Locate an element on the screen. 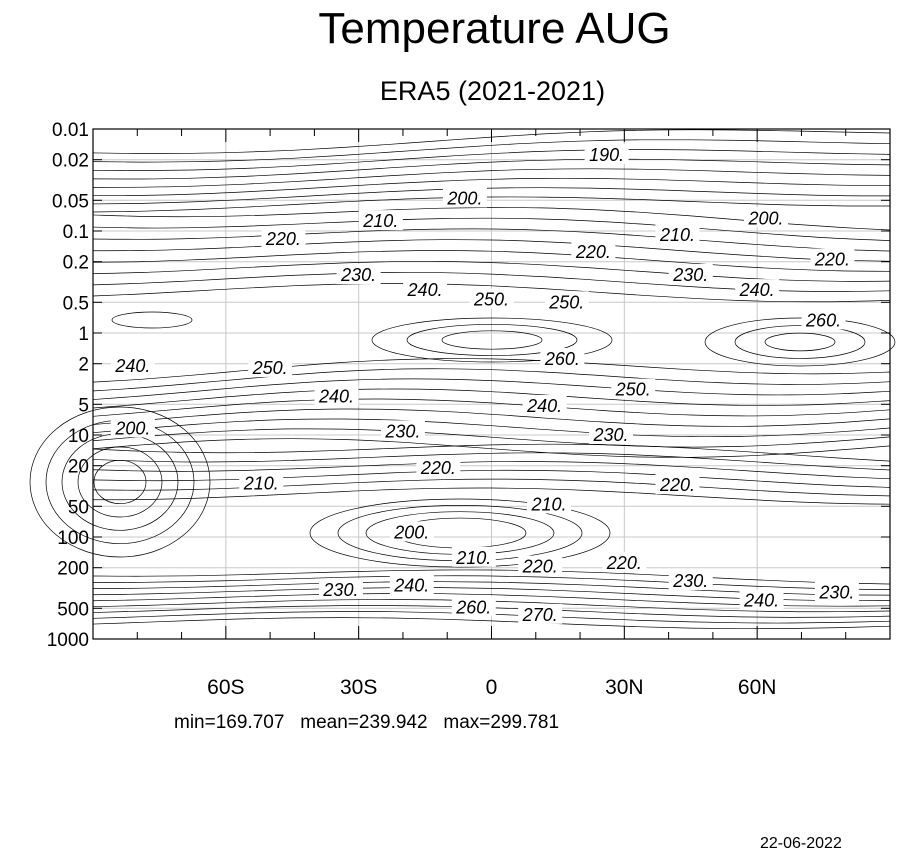 The image size is (901, 861). stats-line: min=169.707 mean=239.942 max=299.781 is located at coordinates (367, 722).